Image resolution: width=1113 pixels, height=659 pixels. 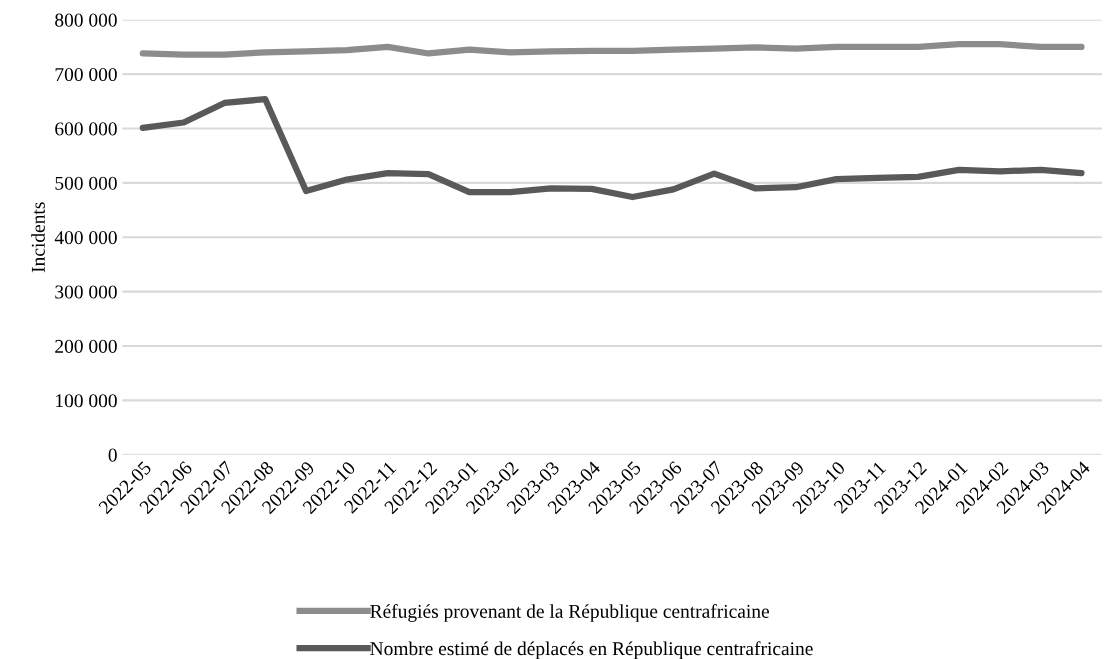 What do you see at coordinates (591, 650) in the screenshot?
I see `legend-label: Nombre estimé de déplacés en République centrafricaine` at bounding box center [591, 650].